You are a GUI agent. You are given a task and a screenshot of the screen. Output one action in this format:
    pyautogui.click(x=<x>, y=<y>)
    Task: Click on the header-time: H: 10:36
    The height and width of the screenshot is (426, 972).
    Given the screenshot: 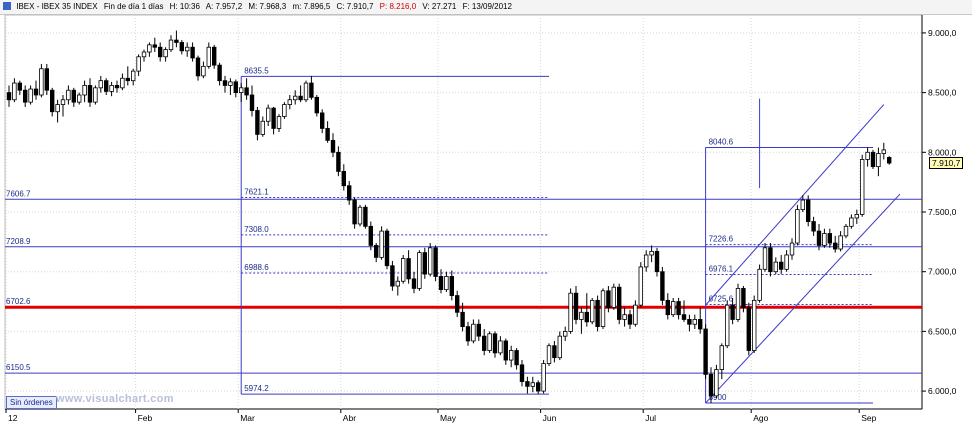 What is the action you would take?
    pyautogui.click(x=184, y=6)
    